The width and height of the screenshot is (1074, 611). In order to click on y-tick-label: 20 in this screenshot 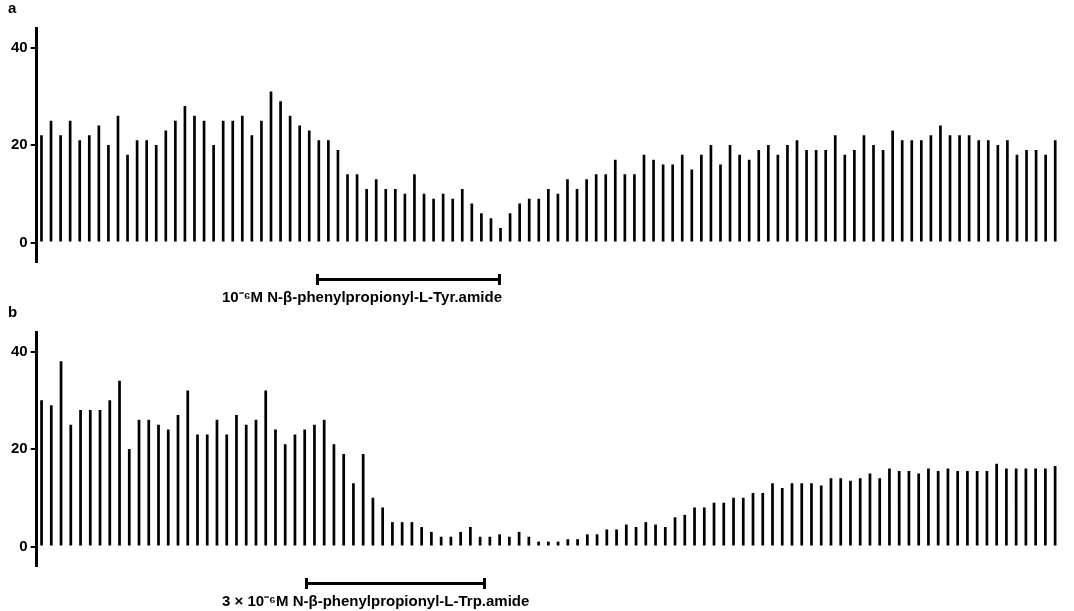, I will do `click(19, 448)`.